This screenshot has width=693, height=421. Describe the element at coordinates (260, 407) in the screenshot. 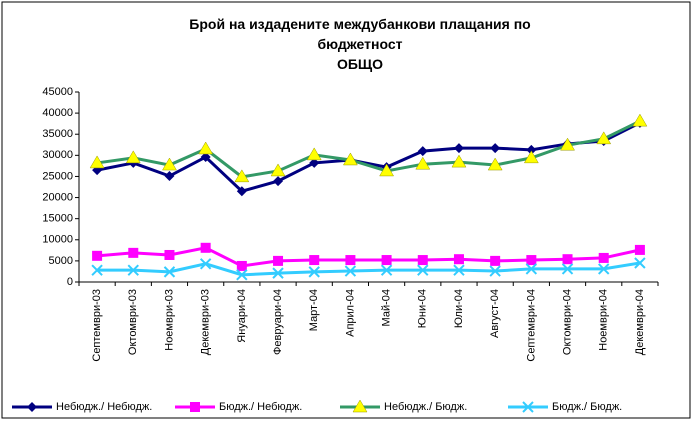

I see `legend-label: Бюдж./ Небюдж.` at that location.